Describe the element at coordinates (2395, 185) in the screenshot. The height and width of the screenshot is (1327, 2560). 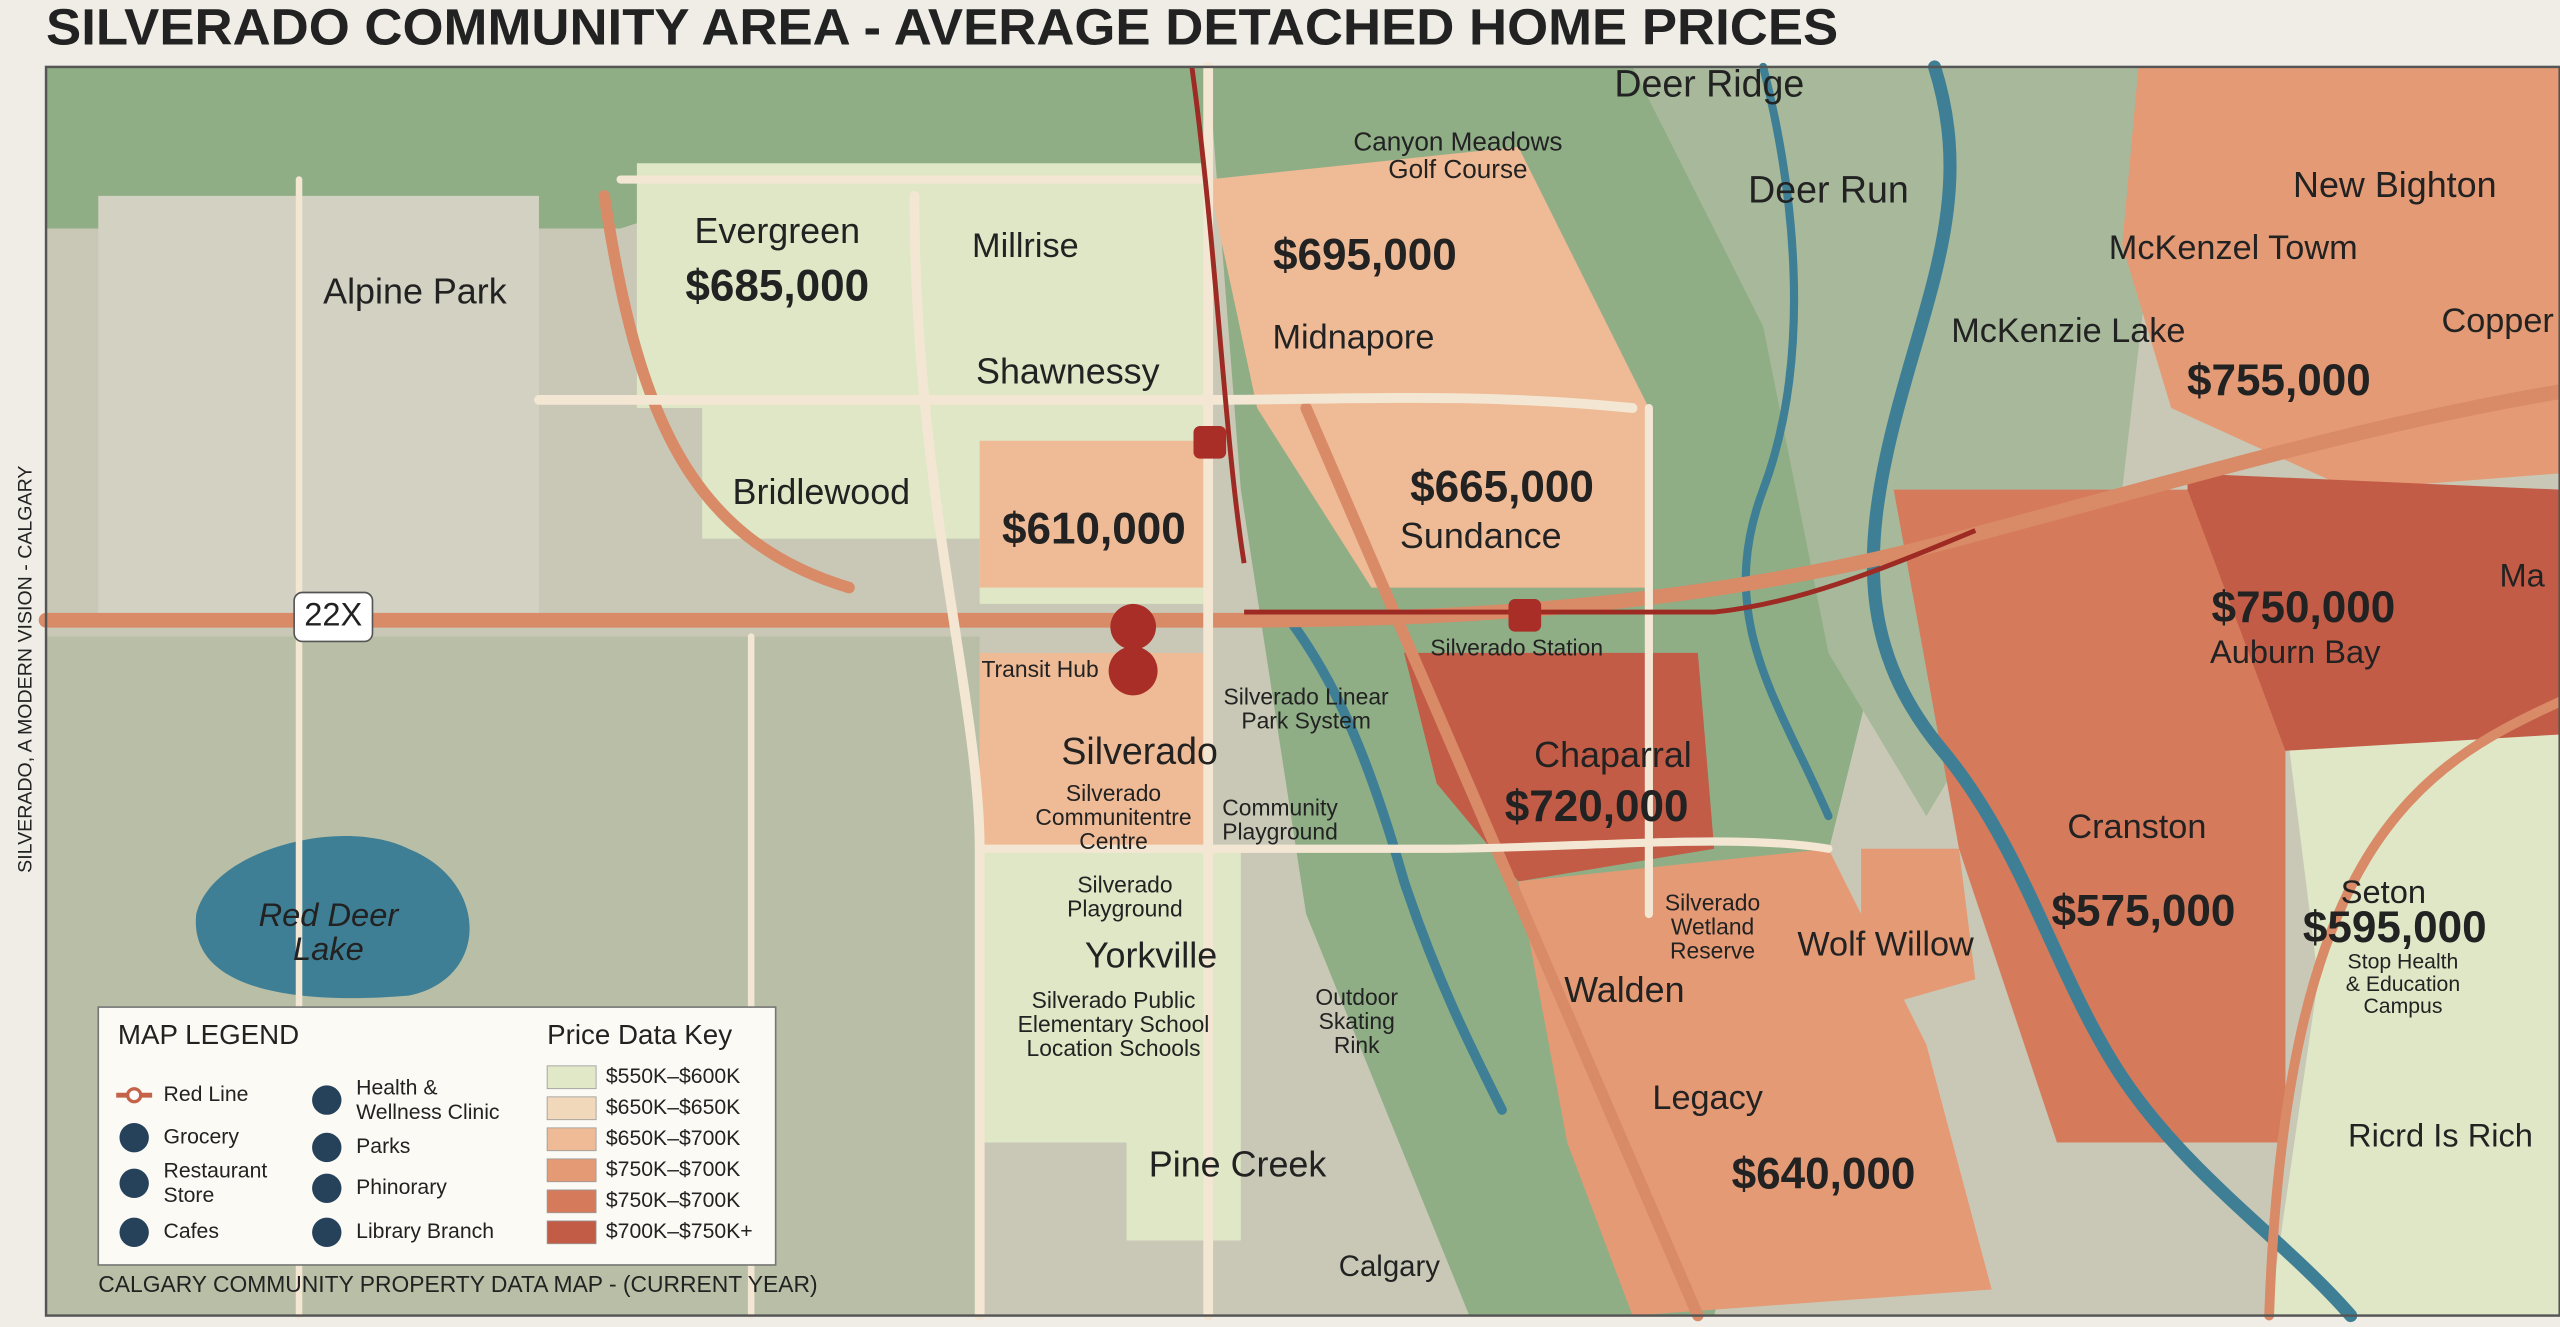
I see `place-label: New Bighton` at that location.